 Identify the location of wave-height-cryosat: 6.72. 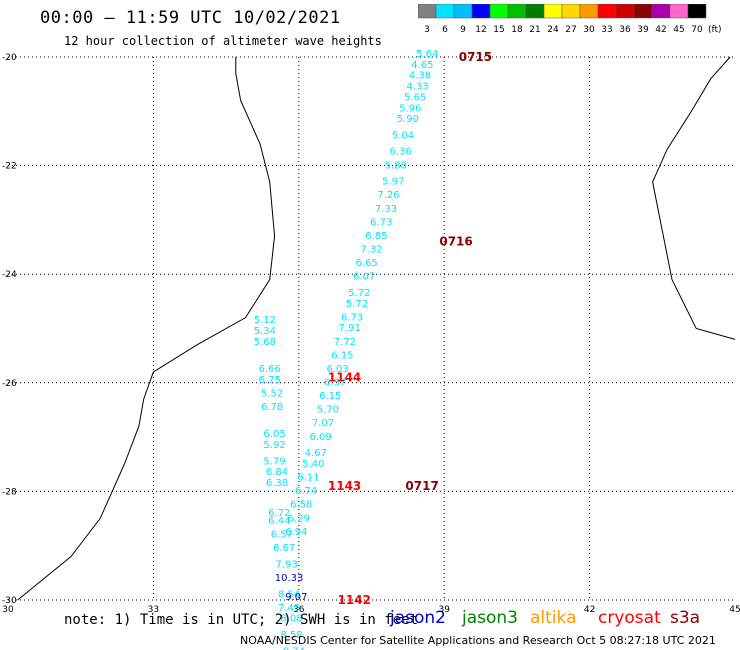
(279, 513).